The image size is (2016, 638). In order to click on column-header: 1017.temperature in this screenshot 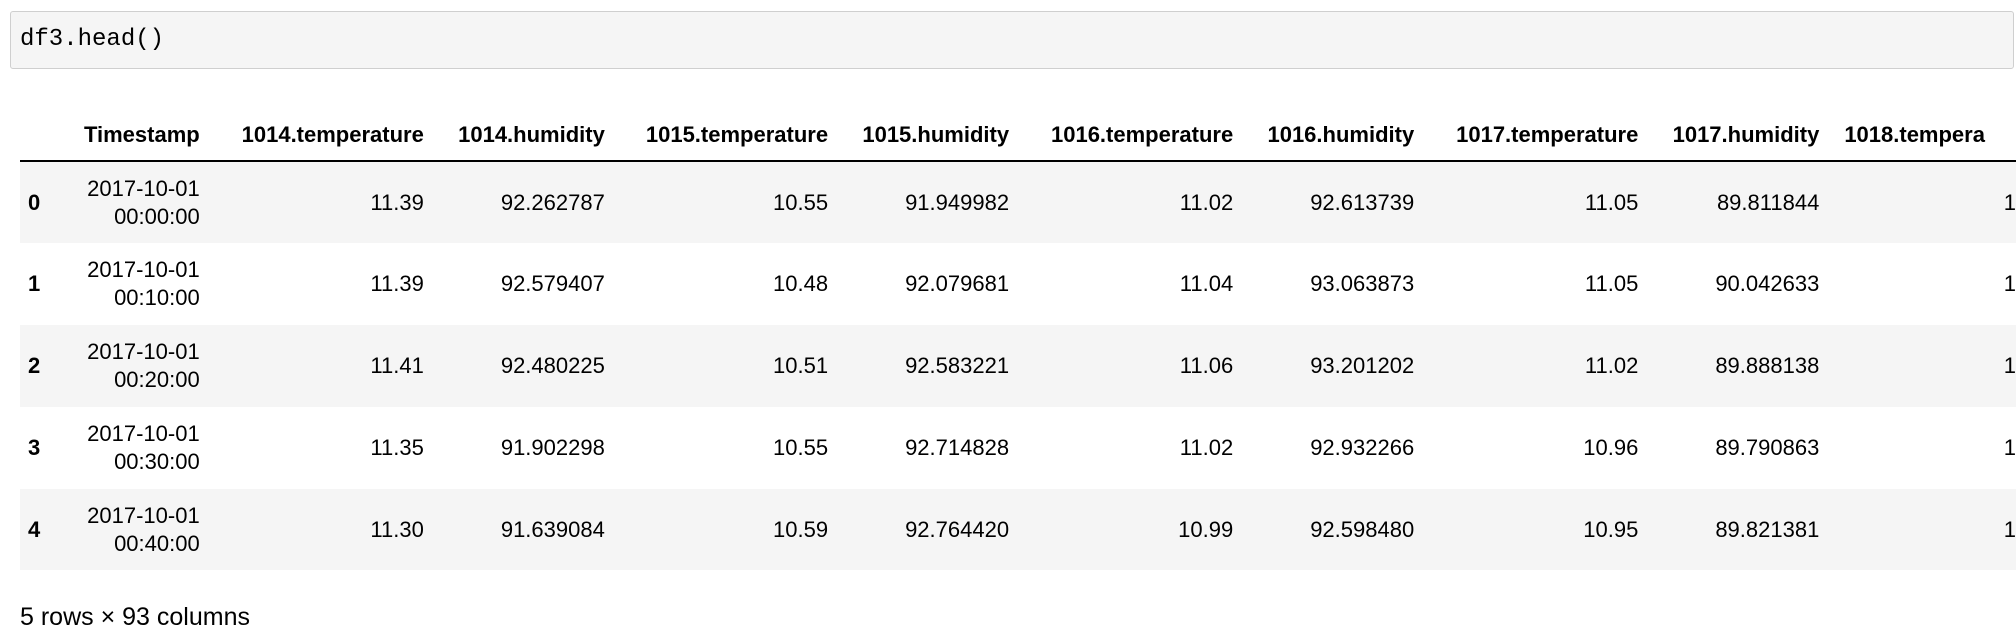, I will do `click(1526, 136)`.